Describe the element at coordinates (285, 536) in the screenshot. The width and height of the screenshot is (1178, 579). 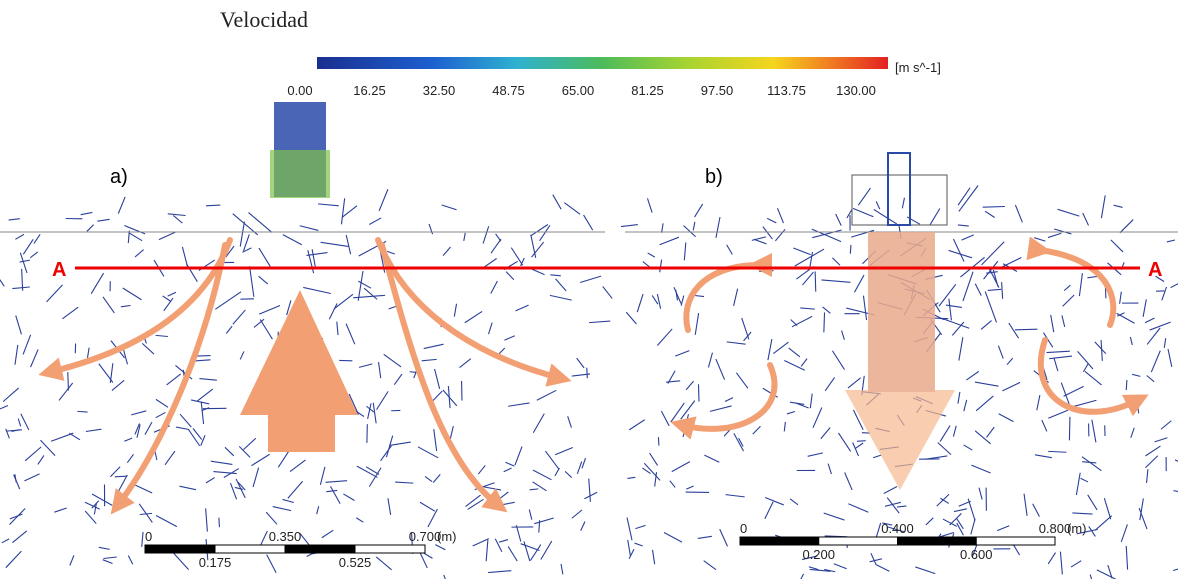
I see `scale-label: 0.350` at that location.